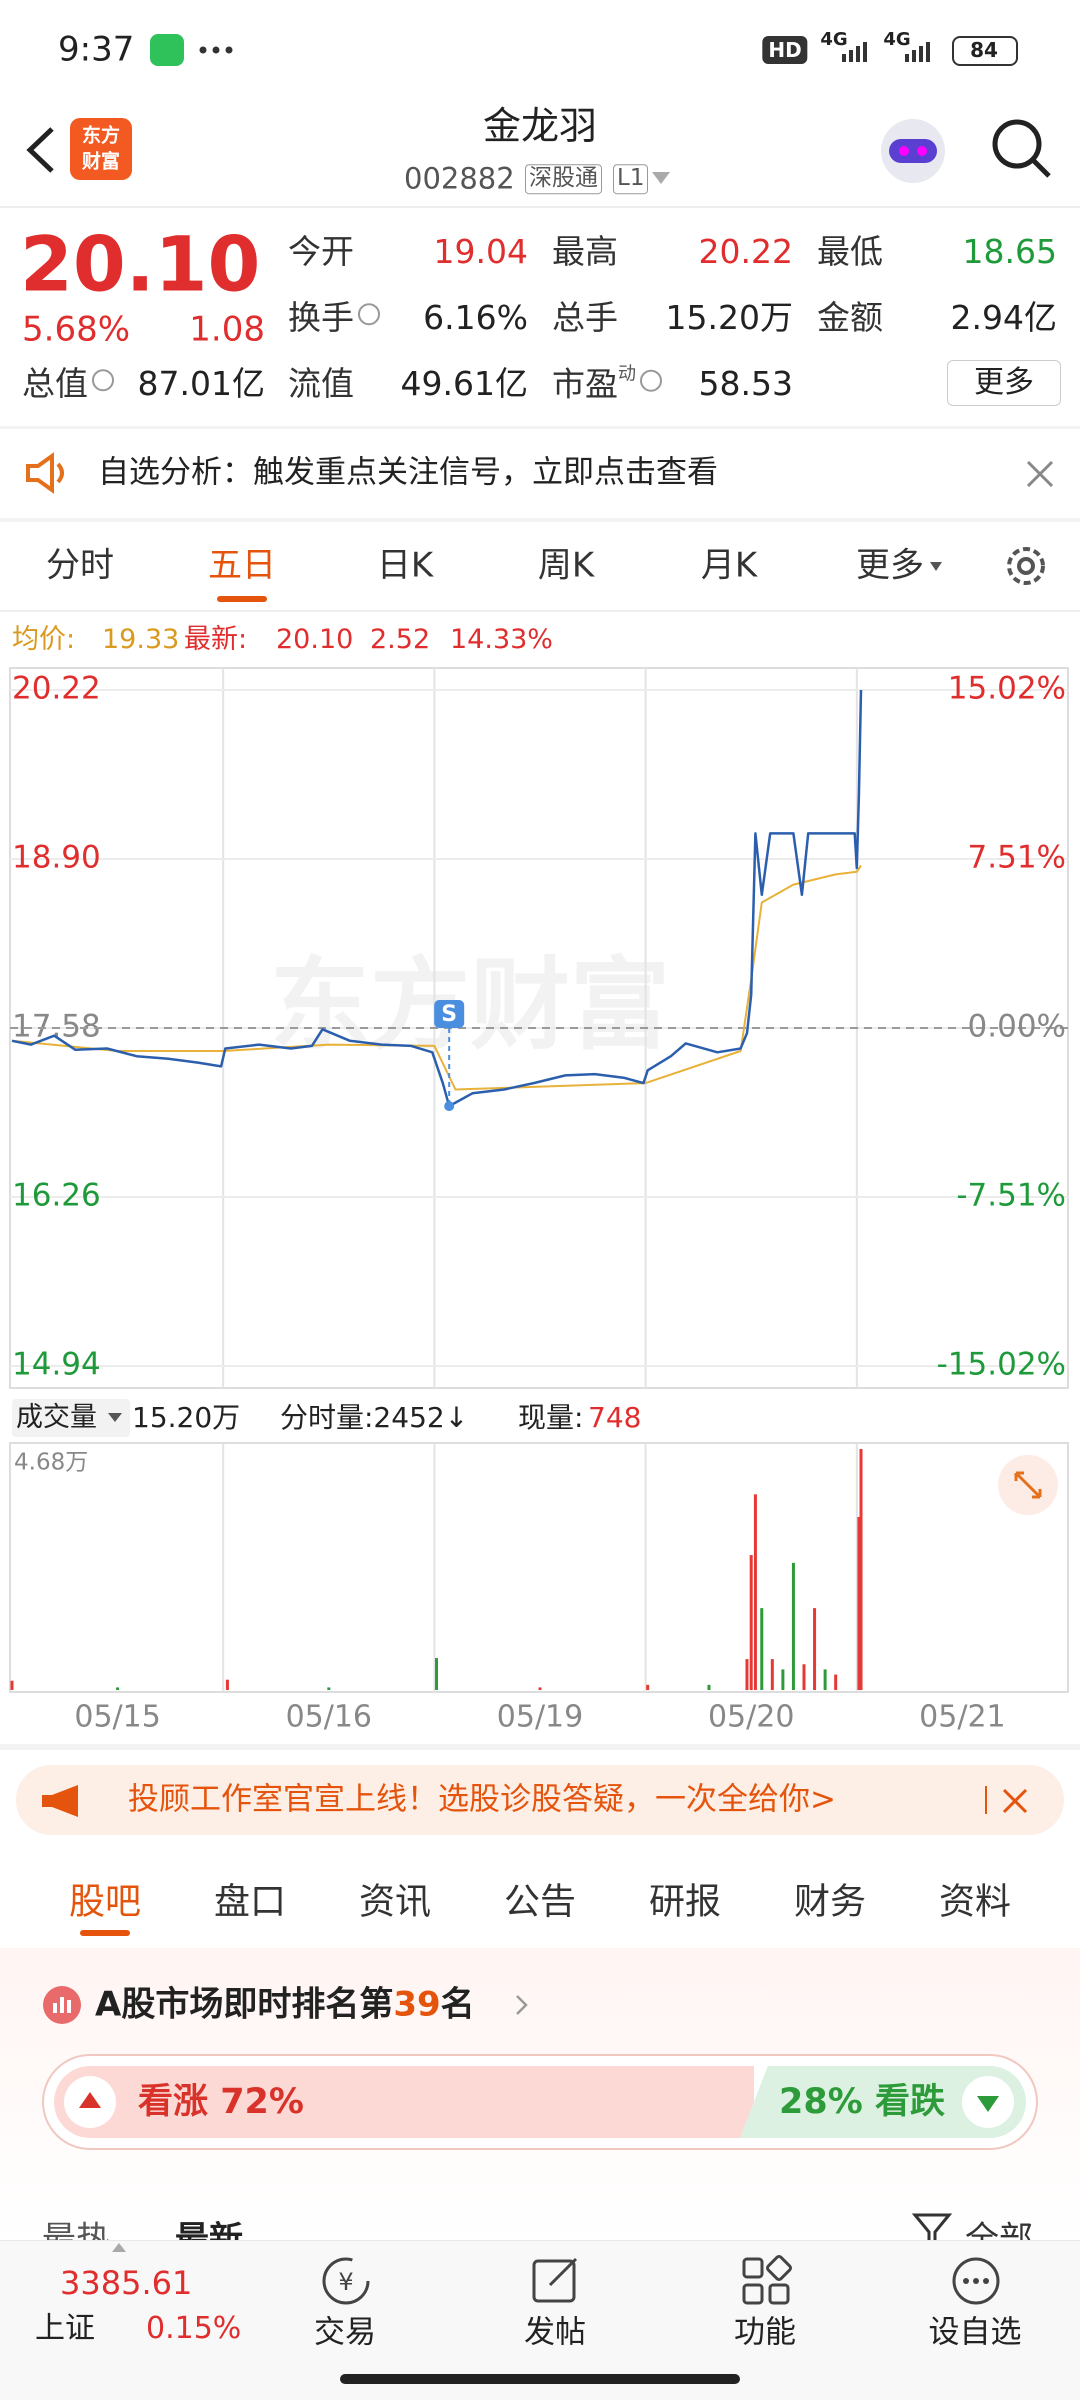 Image resolution: width=1080 pixels, height=2400 pixels. What do you see at coordinates (395, 1902) in the screenshot?
I see `tab: 资讯` at bounding box center [395, 1902].